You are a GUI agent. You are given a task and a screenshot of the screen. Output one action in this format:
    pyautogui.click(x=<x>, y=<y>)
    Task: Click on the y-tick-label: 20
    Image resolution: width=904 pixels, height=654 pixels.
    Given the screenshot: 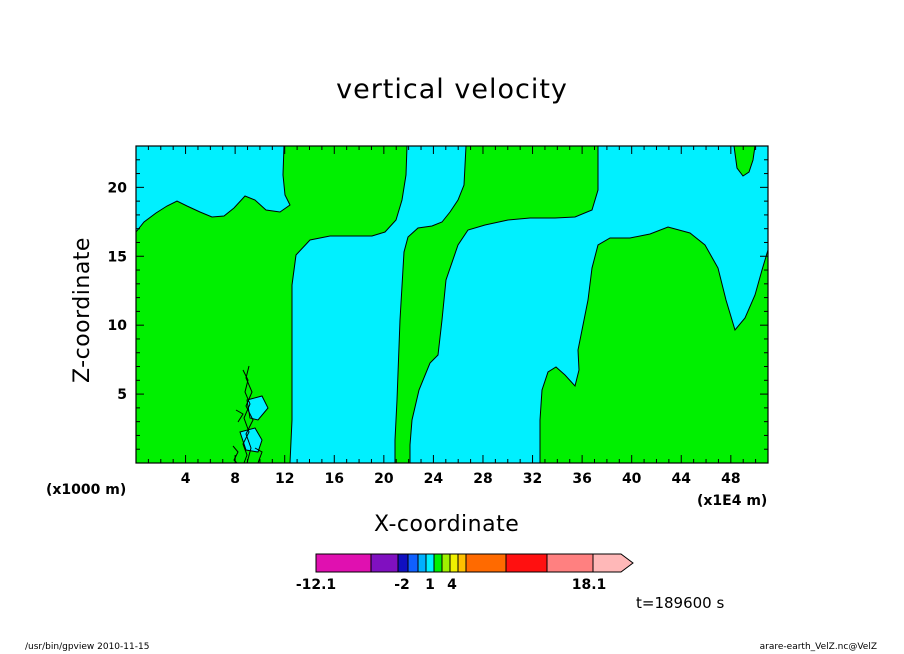 What is the action you would take?
    pyautogui.click(x=118, y=188)
    